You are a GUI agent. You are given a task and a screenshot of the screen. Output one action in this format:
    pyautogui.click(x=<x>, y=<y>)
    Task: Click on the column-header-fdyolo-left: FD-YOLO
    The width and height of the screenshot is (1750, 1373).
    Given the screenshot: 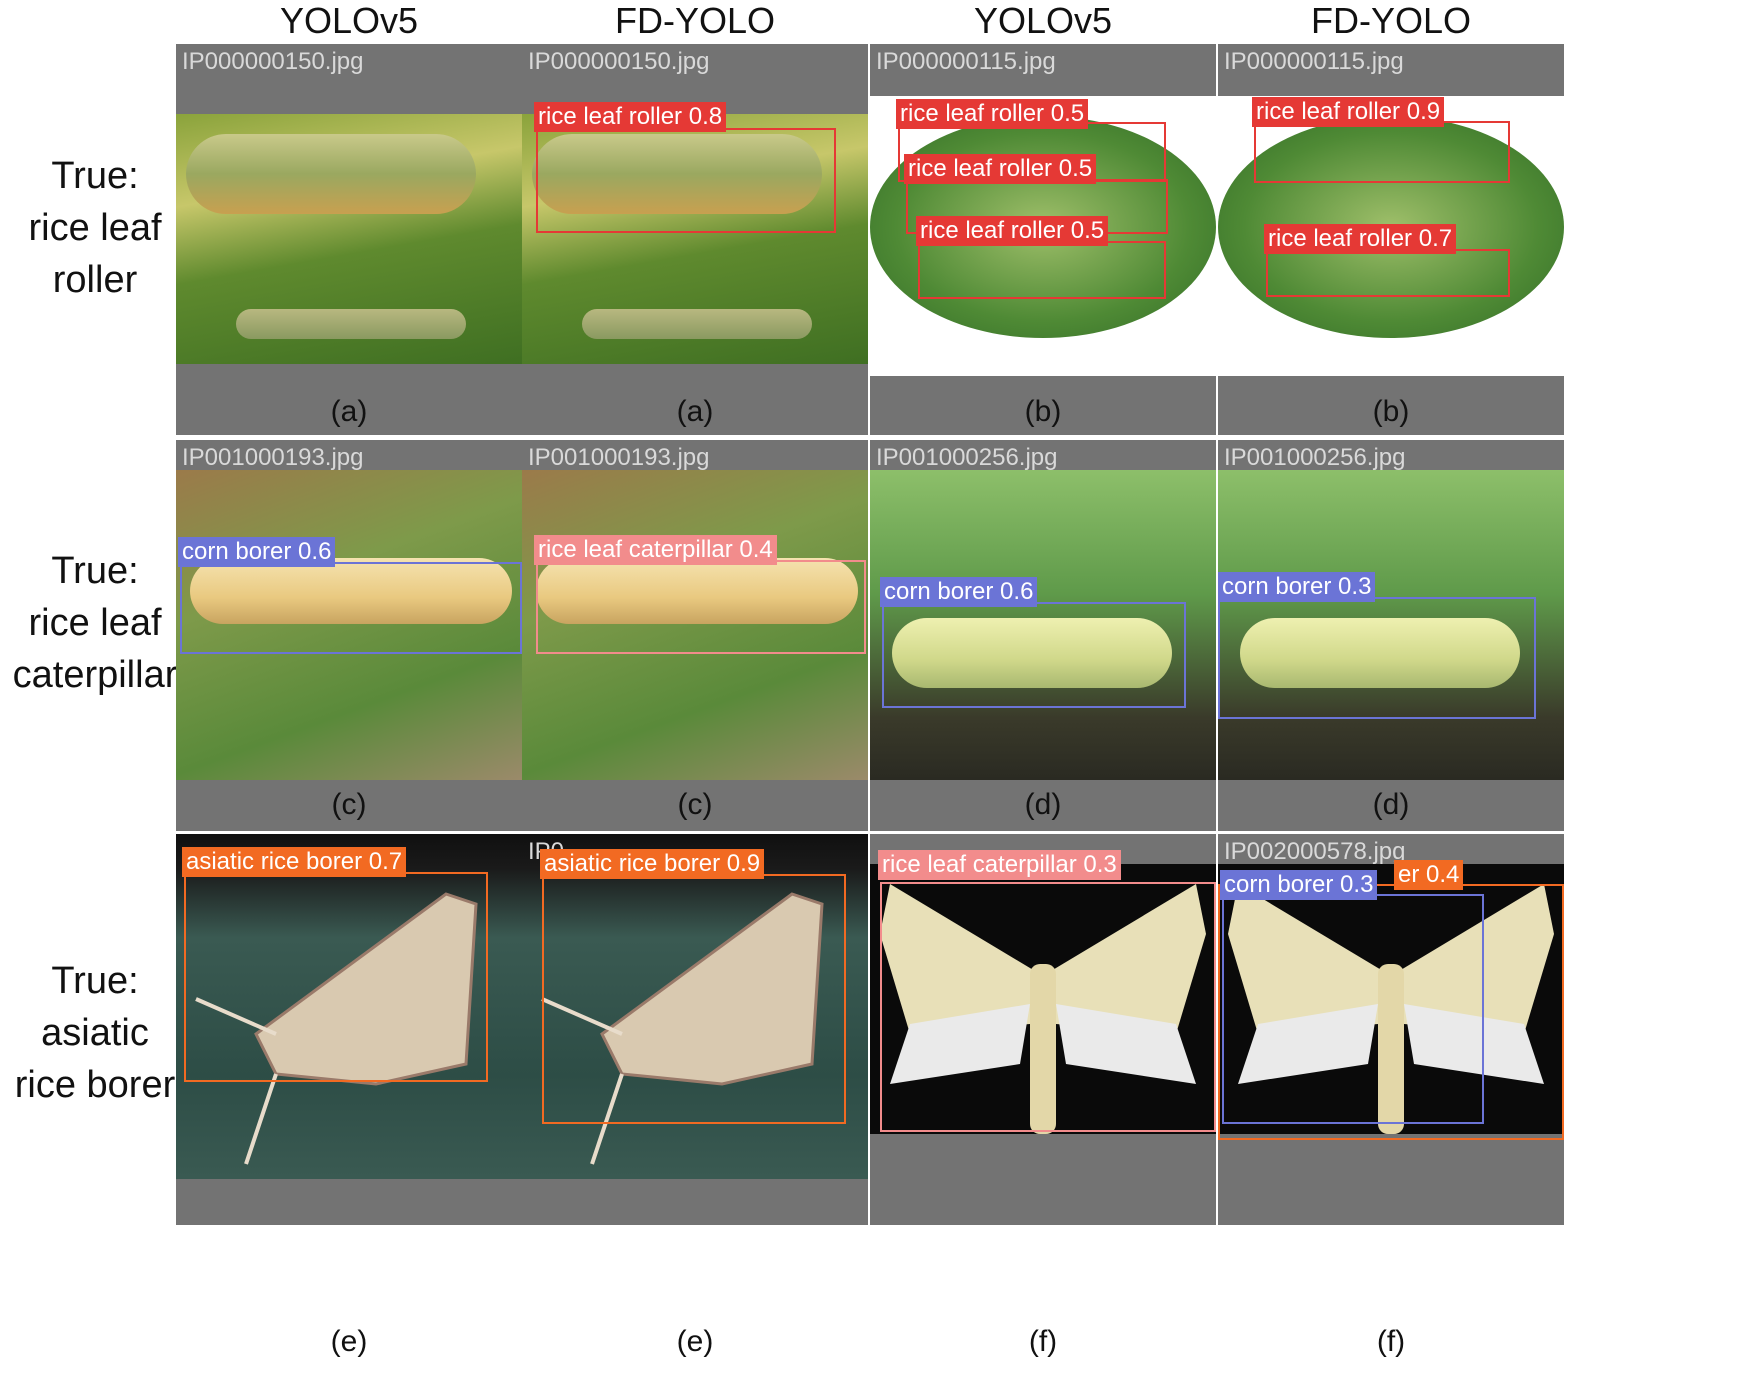 What is the action you would take?
    pyautogui.click(x=694, y=20)
    